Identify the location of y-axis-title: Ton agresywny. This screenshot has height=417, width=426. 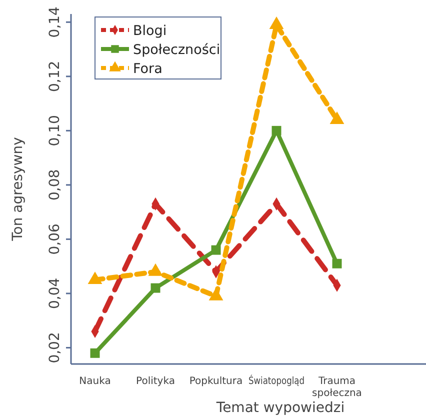
(18, 189).